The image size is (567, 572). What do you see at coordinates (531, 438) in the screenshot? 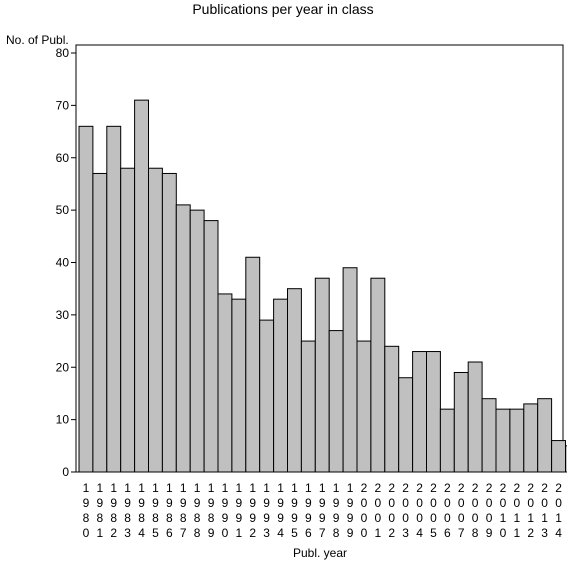
I see `bar-2012` at bounding box center [531, 438].